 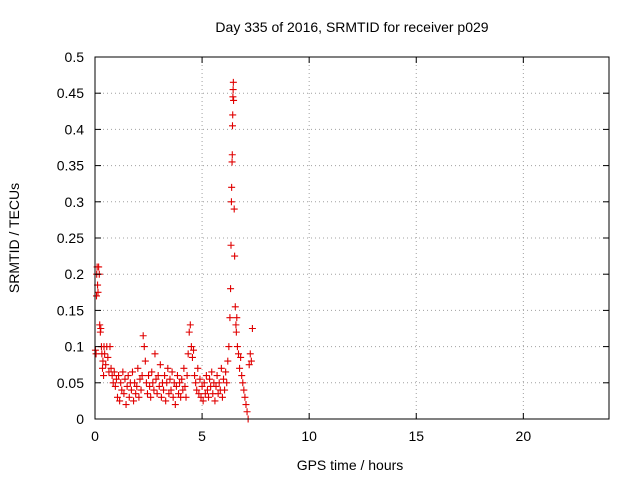 What do you see at coordinates (70, 310) in the screenshot?
I see `y-tick-label: 0.15` at bounding box center [70, 310].